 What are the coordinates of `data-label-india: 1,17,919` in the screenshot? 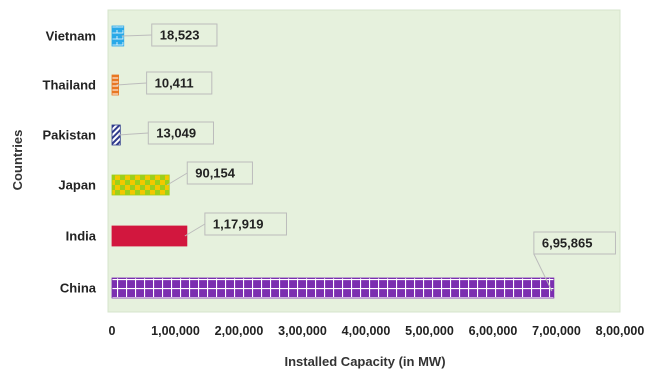 It's located at (238, 224).